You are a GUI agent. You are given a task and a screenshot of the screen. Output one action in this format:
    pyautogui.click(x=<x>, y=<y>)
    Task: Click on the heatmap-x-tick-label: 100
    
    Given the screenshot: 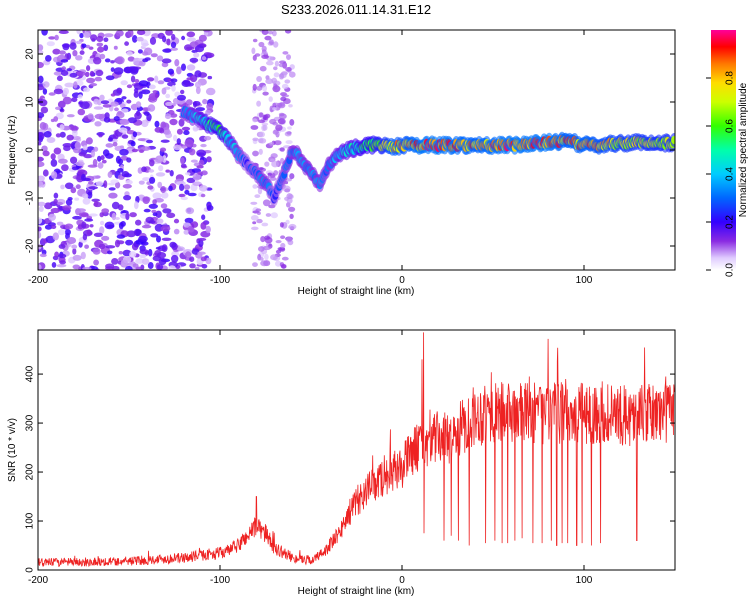 What is the action you would take?
    pyautogui.click(x=584, y=280)
    